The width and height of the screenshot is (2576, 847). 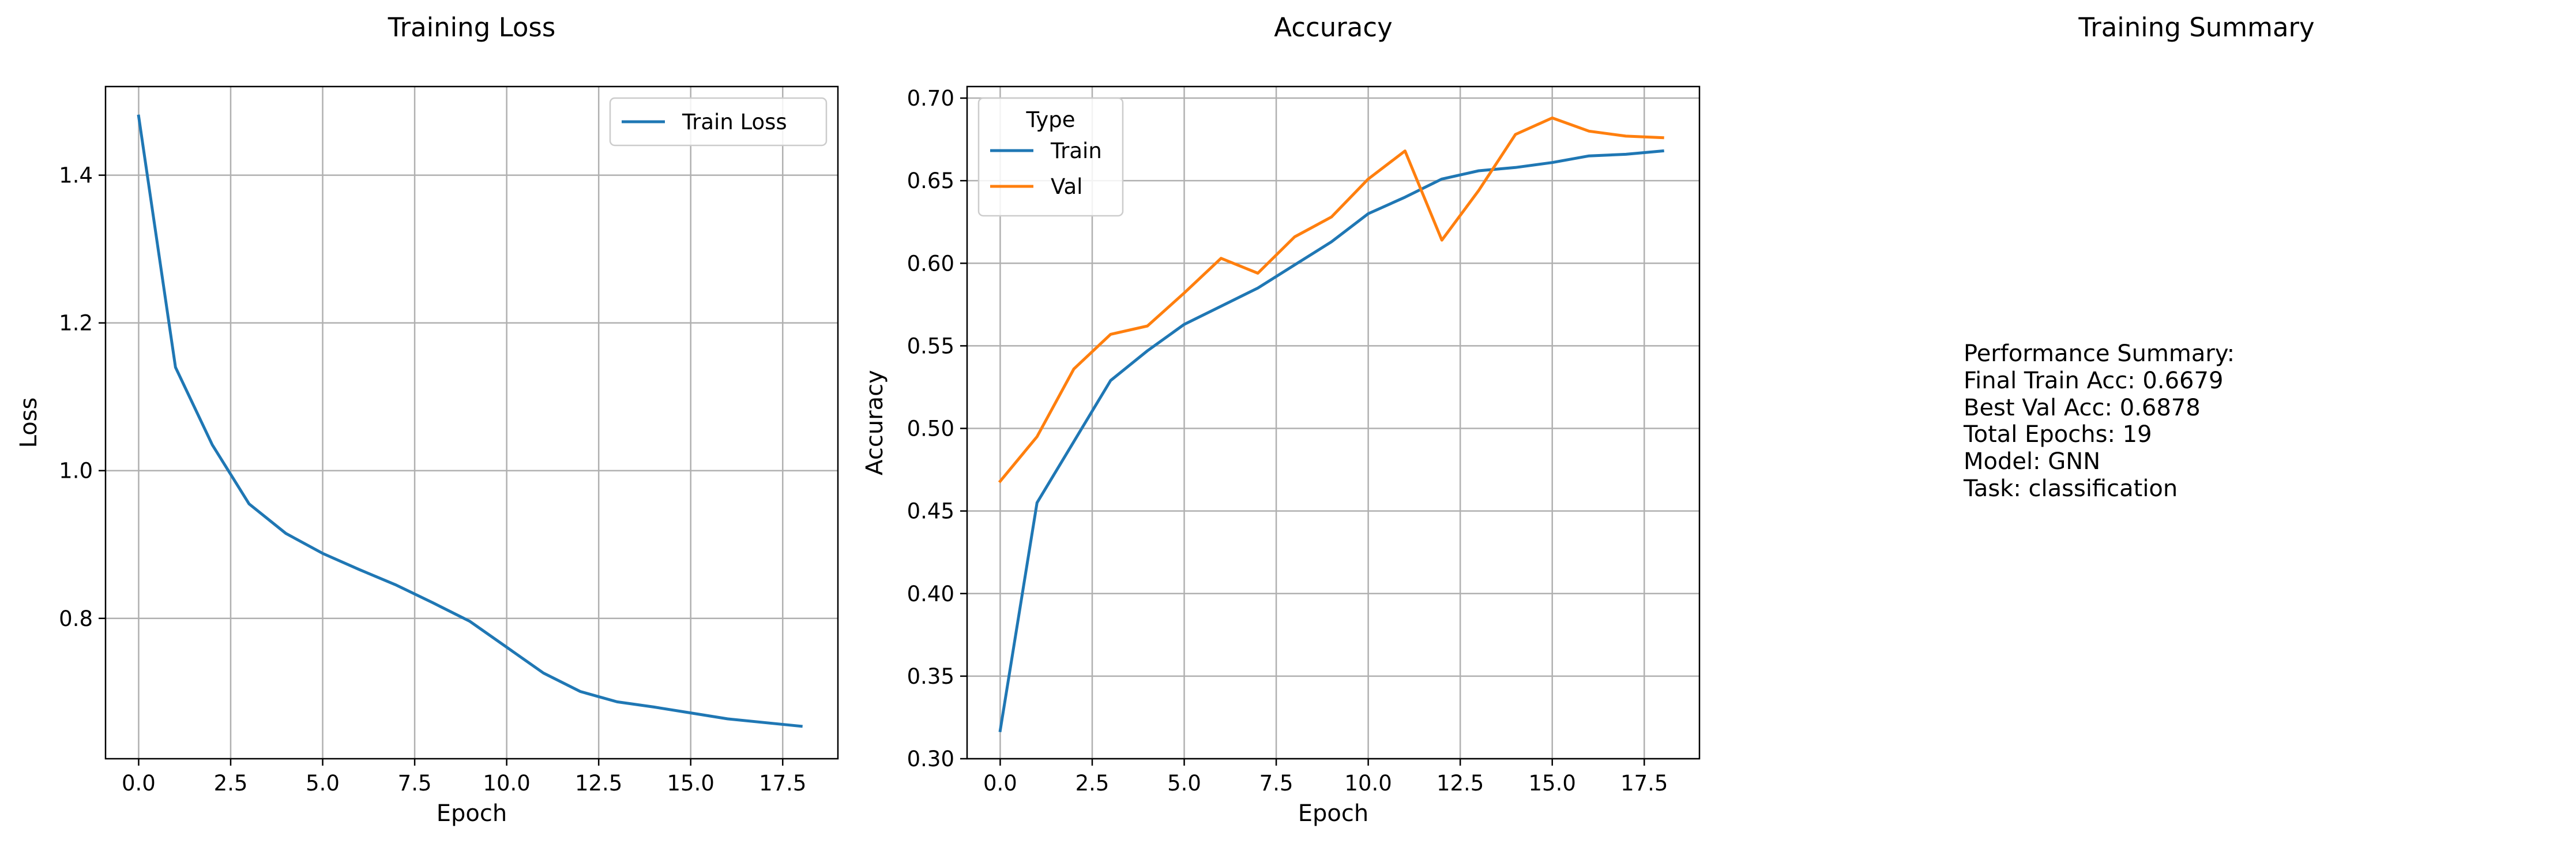 I want to click on y-tick-label: 1.0, so click(x=76, y=472).